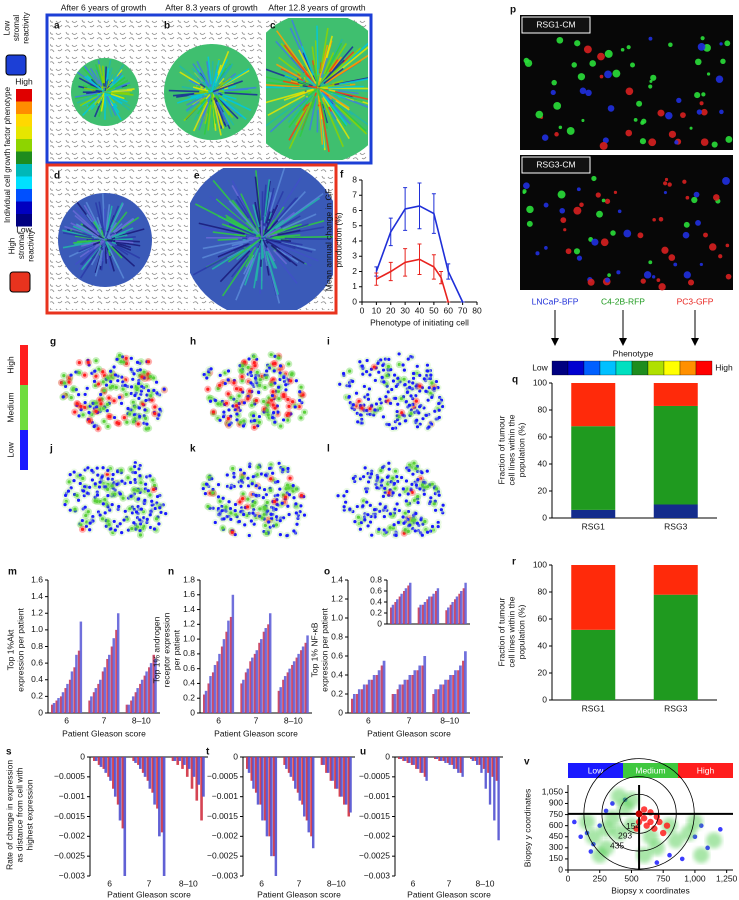  Describe the element at coordinates (12, 572) in the screenshot. I see `panel-letter: m` at that location.